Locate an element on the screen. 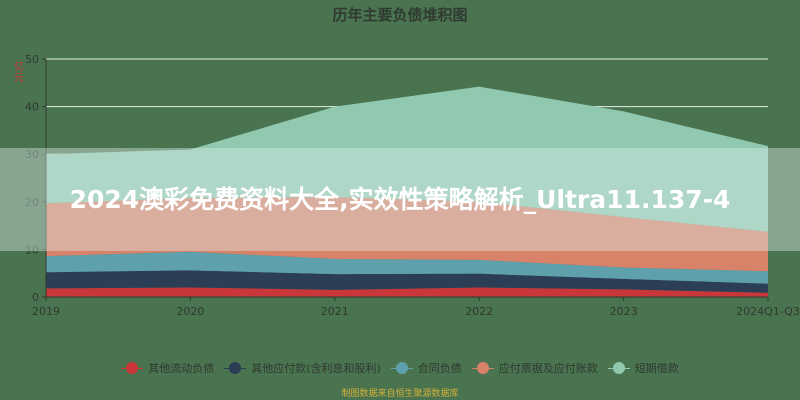 This screenshot has width=800, height=400. y-tick-label: 40 is located at coordinates (32, 107).